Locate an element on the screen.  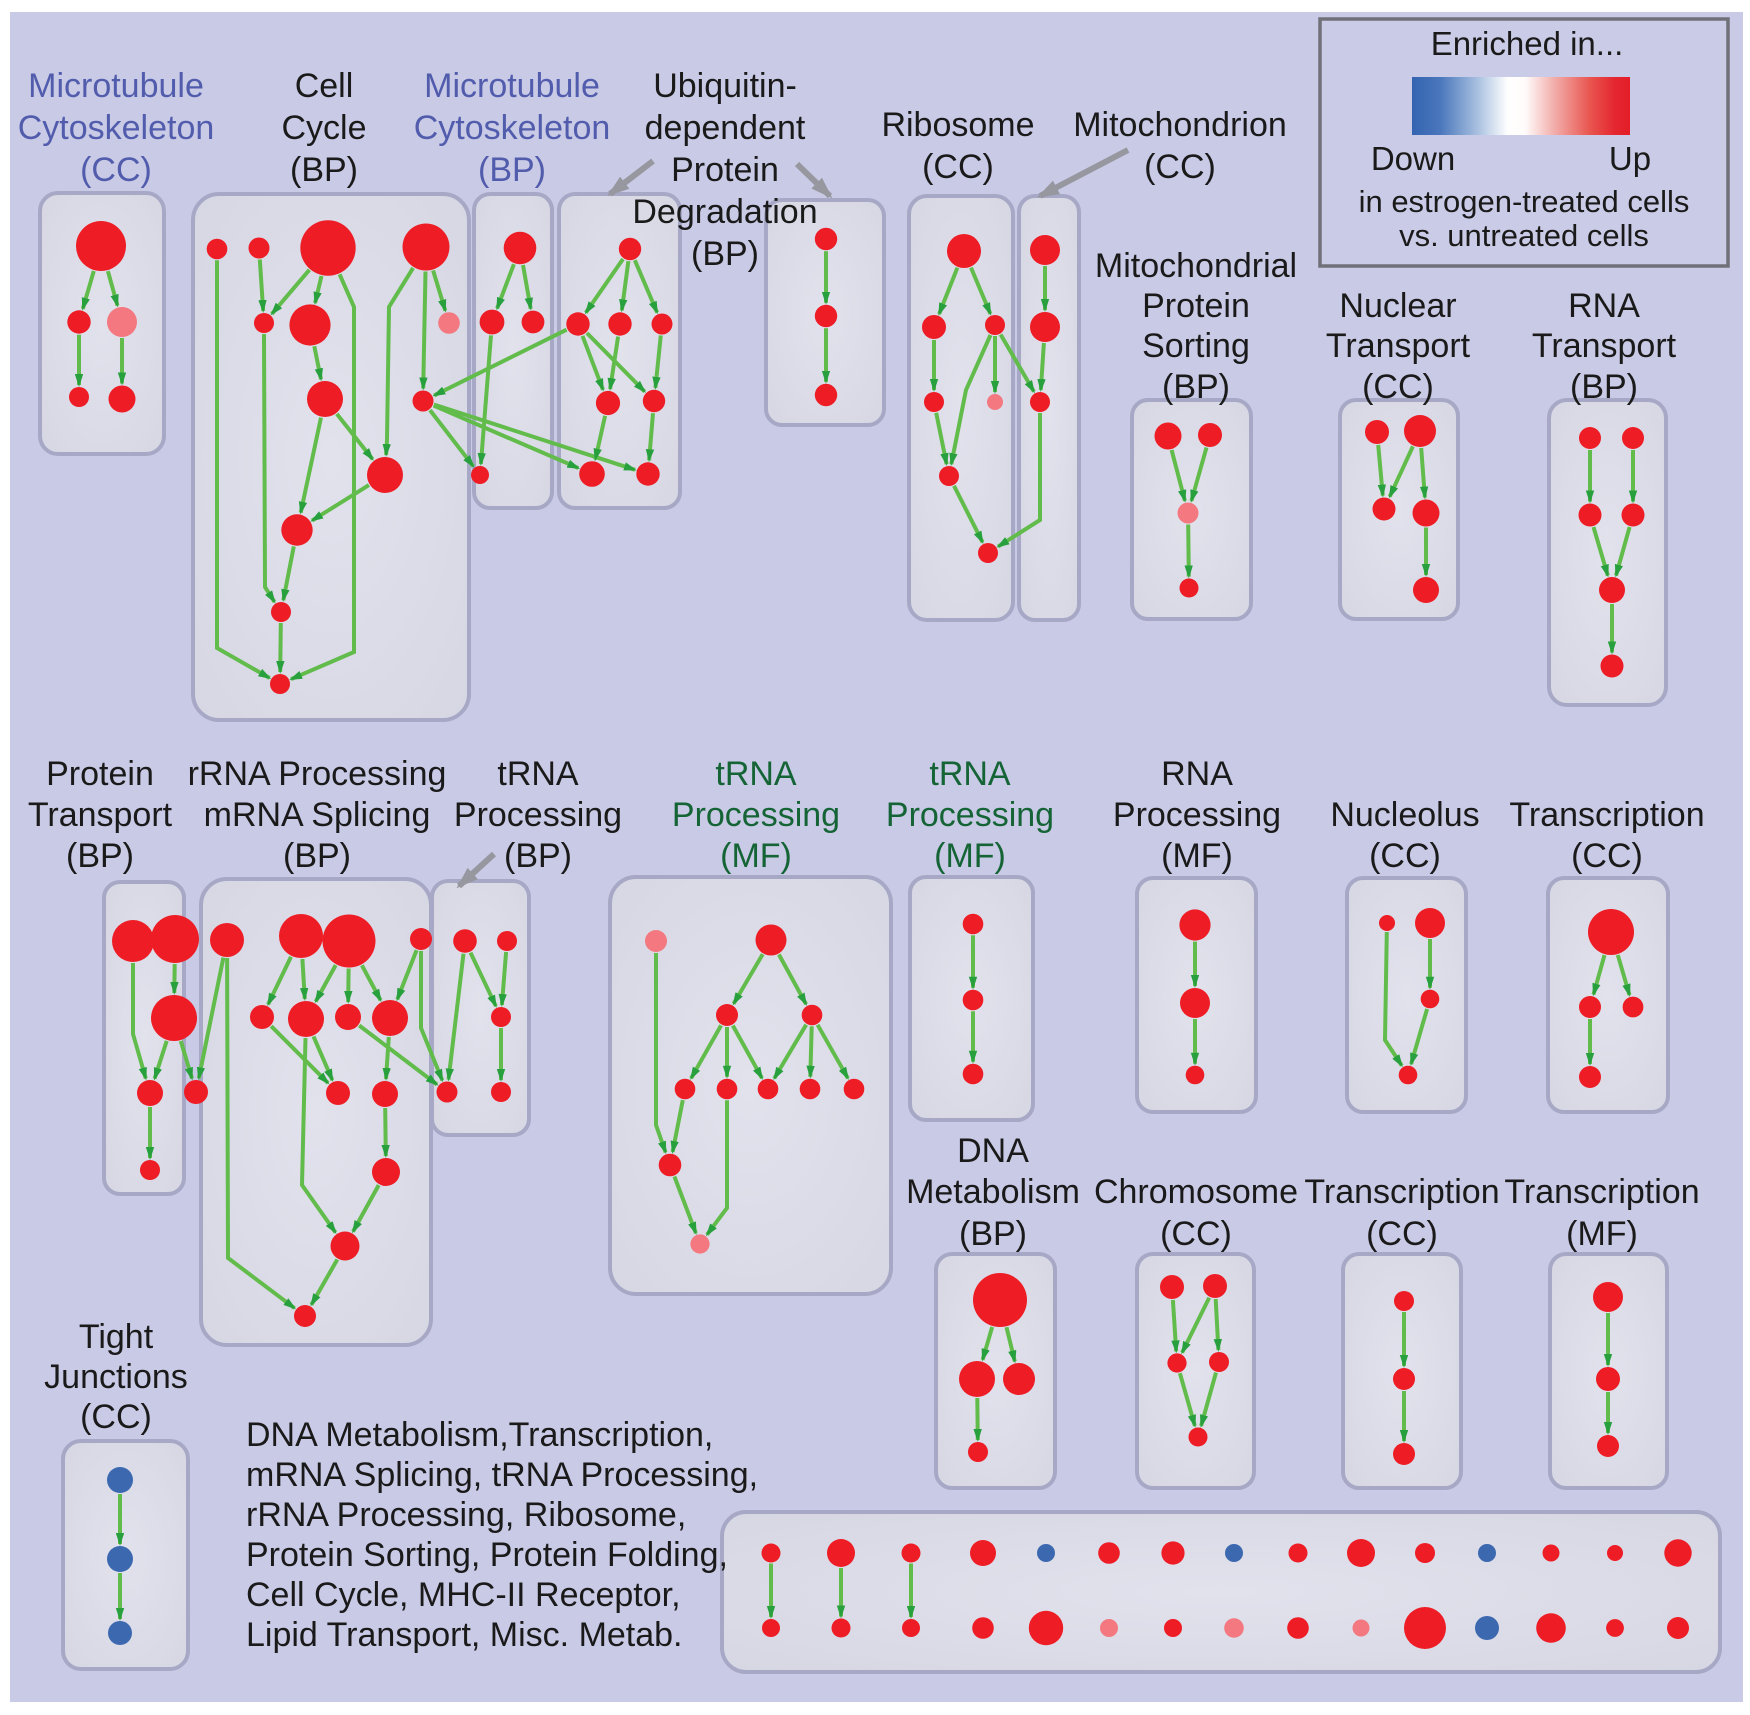
svg-text: Ubiquitin- is located at coordinates (725, 86).